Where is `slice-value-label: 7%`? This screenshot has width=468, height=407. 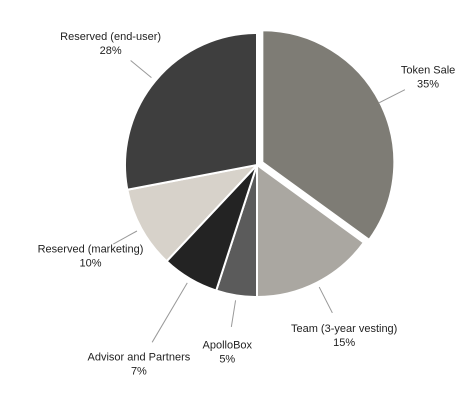 slice-value-label: 7% is located at coordinates (139, 372).